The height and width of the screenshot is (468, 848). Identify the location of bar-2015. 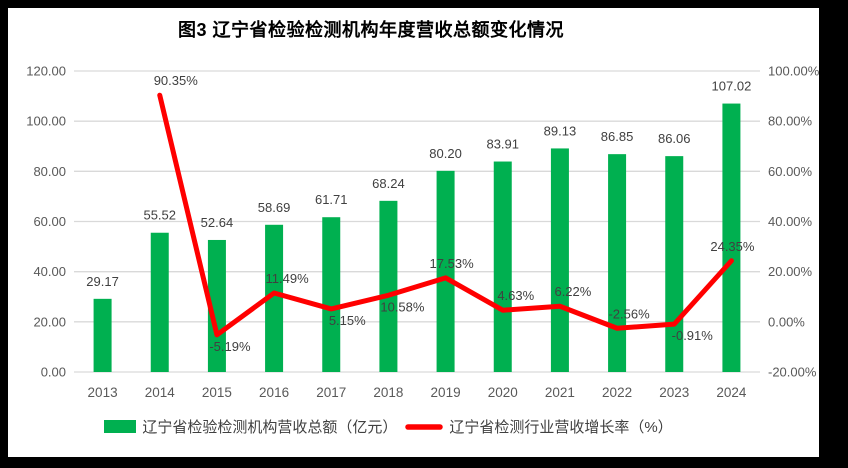
(216, 305).